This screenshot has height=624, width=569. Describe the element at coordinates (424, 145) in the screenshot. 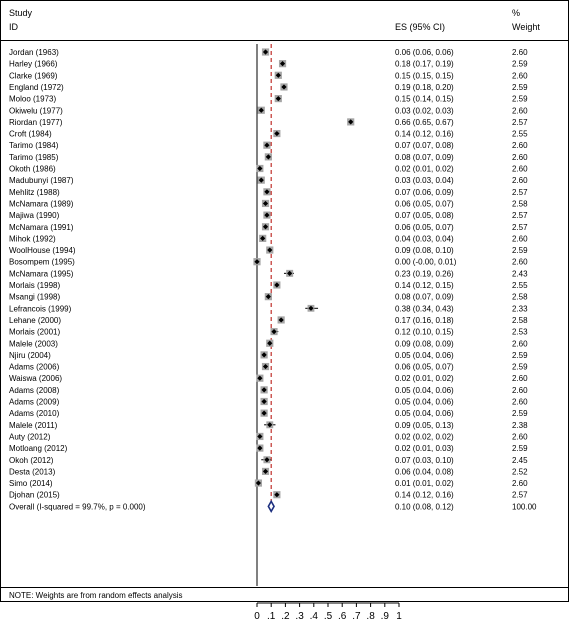

I see `study-es-label: 0.07 (0.07, 0.08)` at that location.